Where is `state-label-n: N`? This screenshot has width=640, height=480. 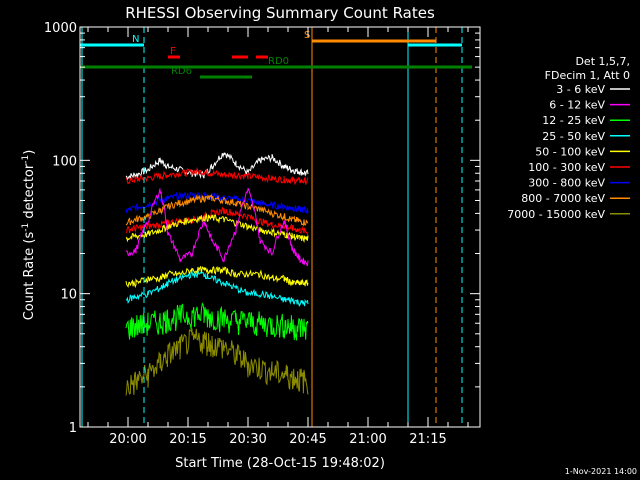 state-label-n: N is located at coordinates (135, 39).